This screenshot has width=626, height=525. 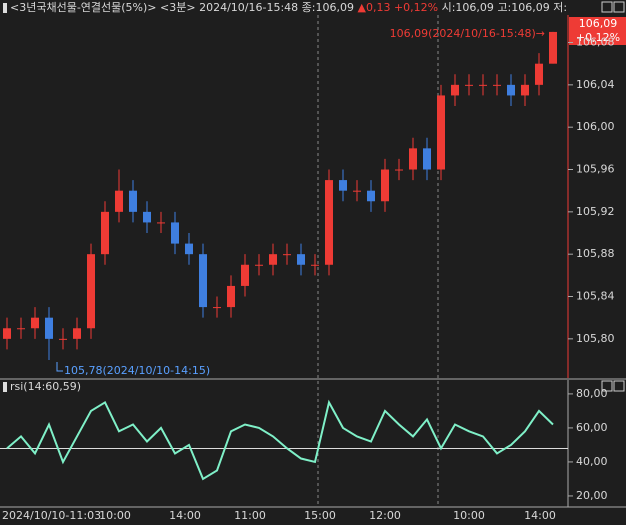 What do you see at coordinates (5, 8) in the screenshot?
I see `header-icon` at bounding box center [5, 8].